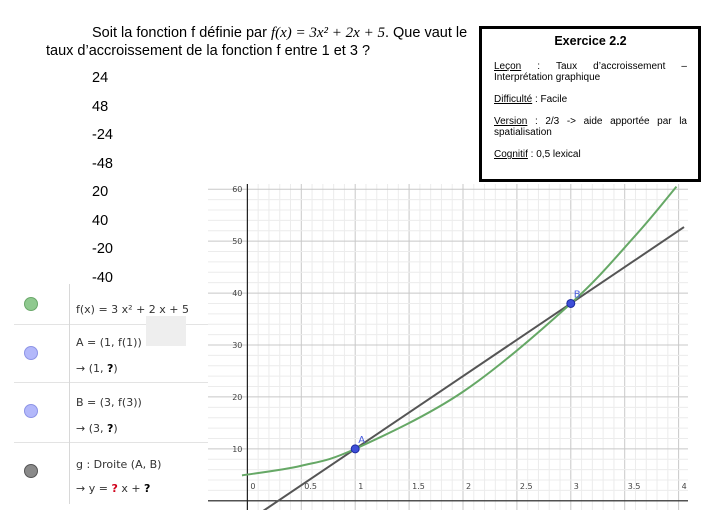 The width and height of the screenshot is (720, 530). Describe the element at coordinates (237, 241) in the screenshot. I see `y-tick-label: 50` at that location.